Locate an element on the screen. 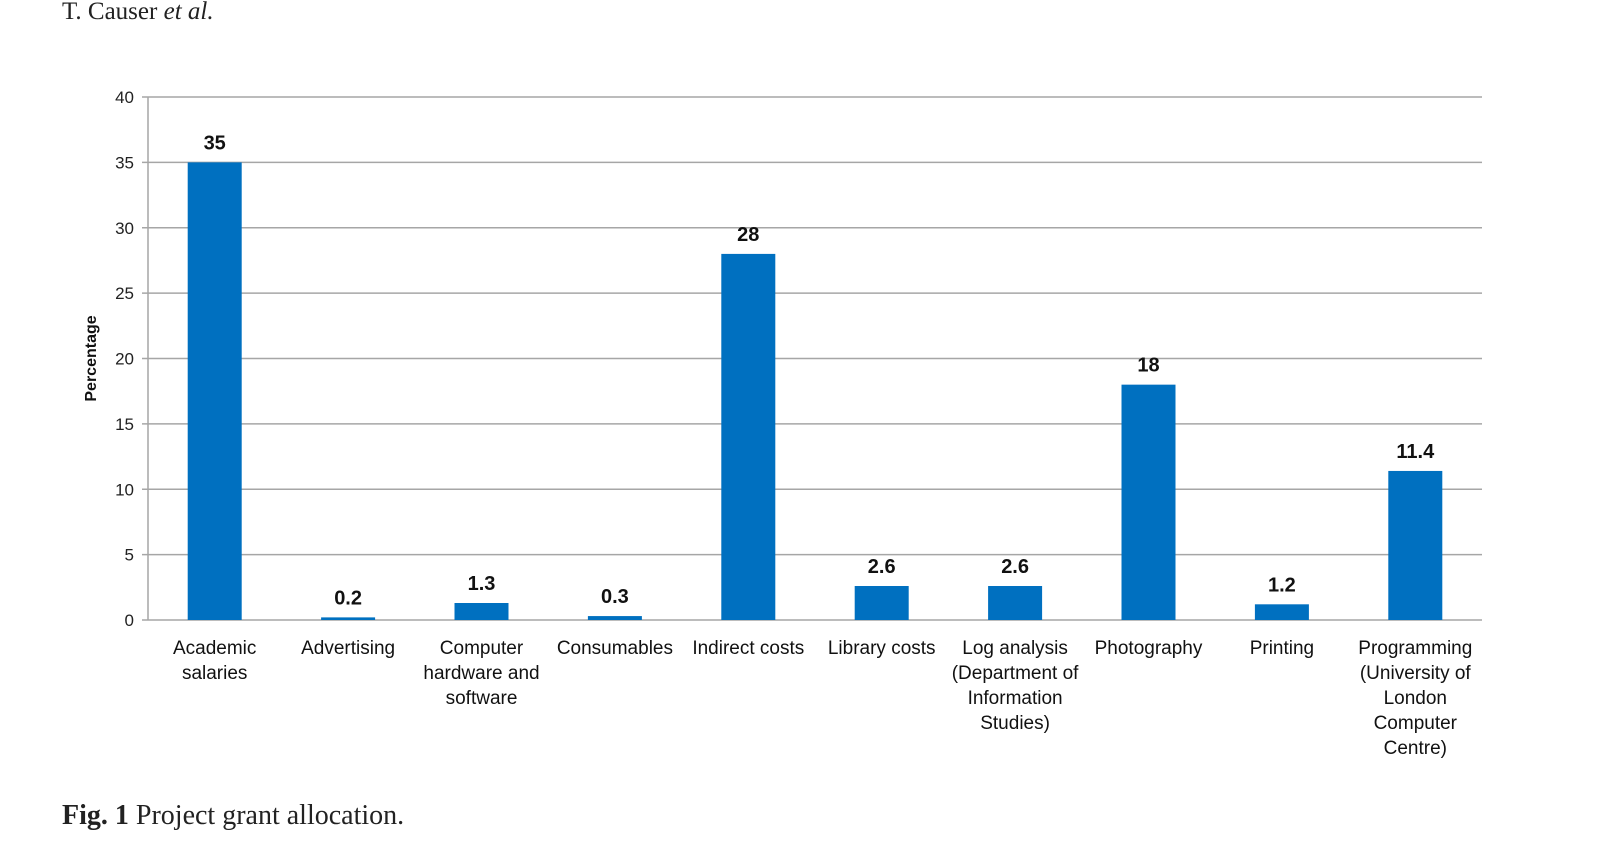 Image resolution: width=1603 pixels, height=857 pixels. data-label: 1.3 is located at coordinates (482, 584).